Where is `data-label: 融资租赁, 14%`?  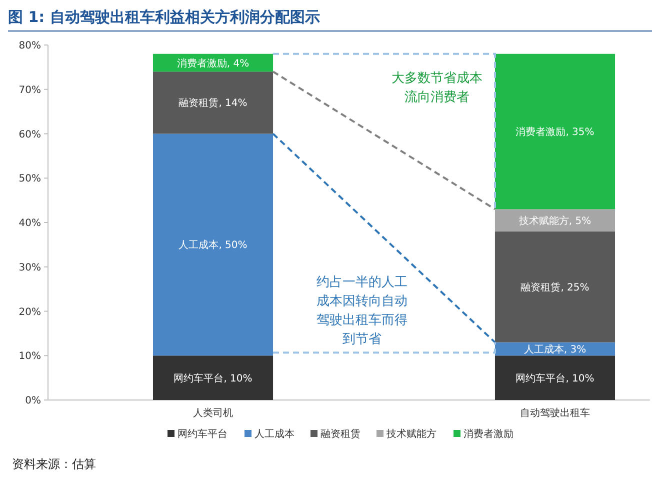 data-label: 融资租赁, 14% is located at coordinates (213, 103).